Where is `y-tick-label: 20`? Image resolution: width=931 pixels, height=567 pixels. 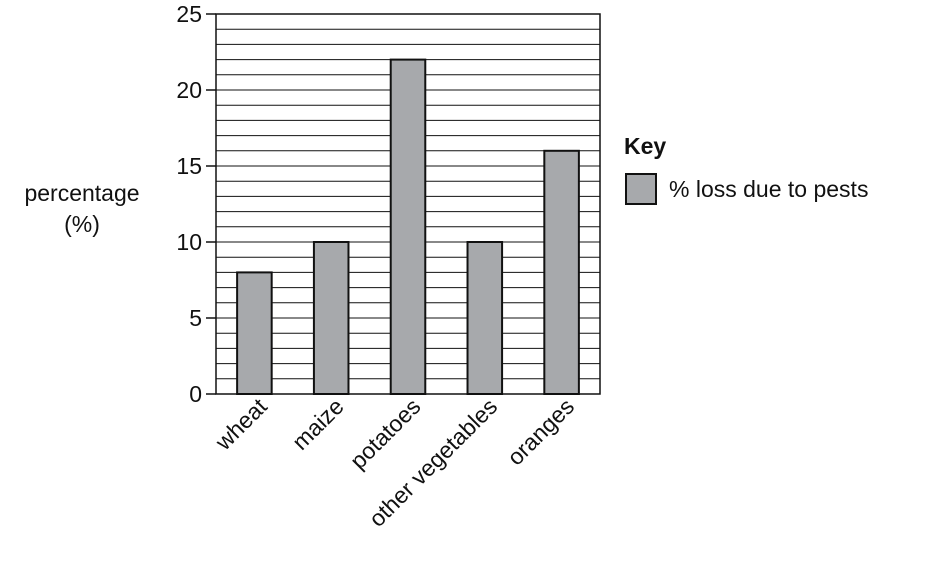
y-tick-label: 20 is located at coordinates (189, 90).